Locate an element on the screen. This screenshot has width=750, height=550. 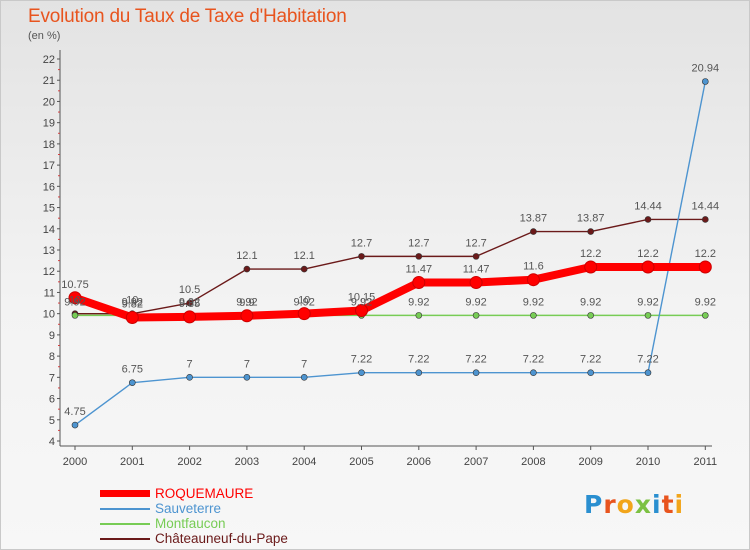
data-label: 4.75 is located at coordinates (74, 412).